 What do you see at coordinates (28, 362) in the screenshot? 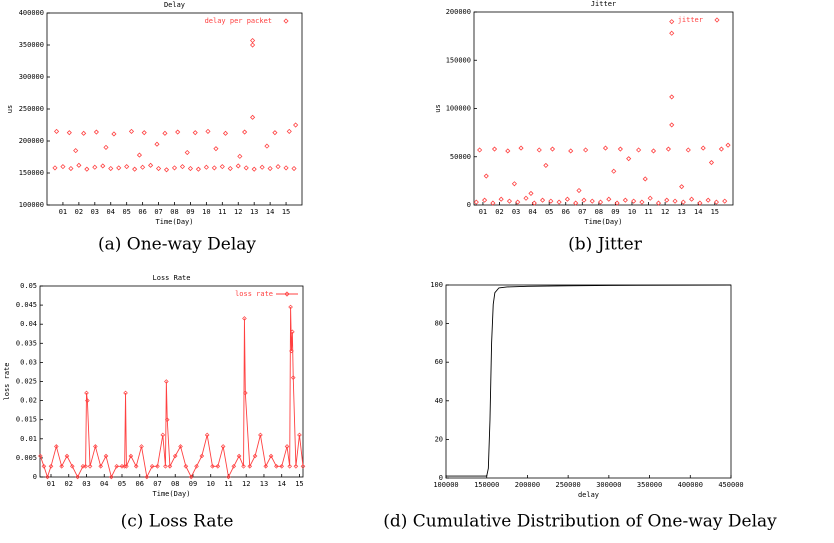
I see `y-tick-label: 0.03` at bounding box center [28, 362].